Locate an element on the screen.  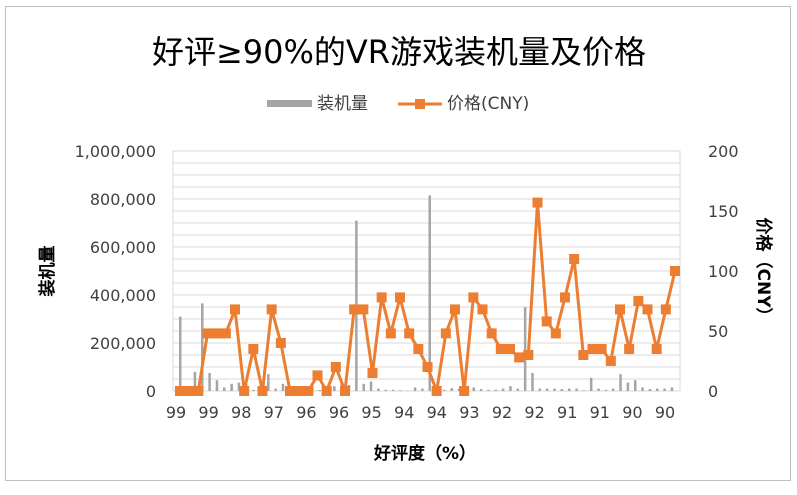
y-left-tick-label: 200,000 is located at coordinates (123, 343).